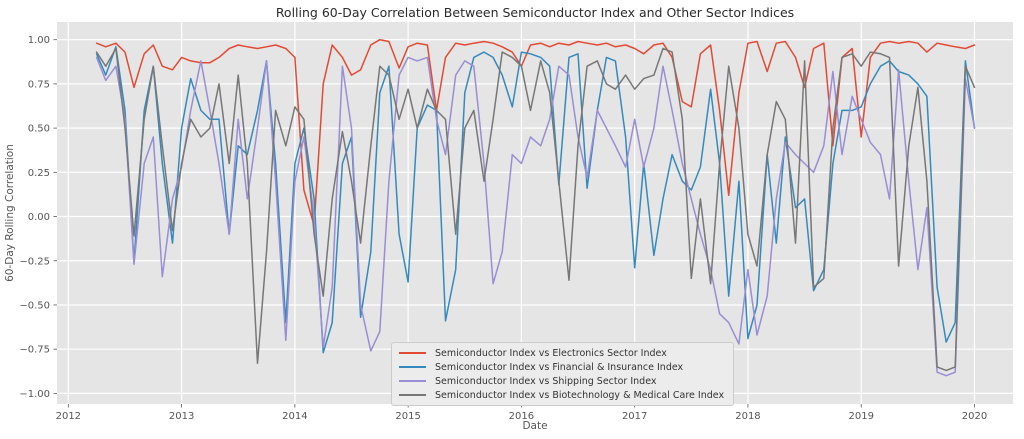 The image size is (1024, 439). Describe the element at coordinates (521, 416) in the screenshot. I see `x-tick-label: 2016` at that location.